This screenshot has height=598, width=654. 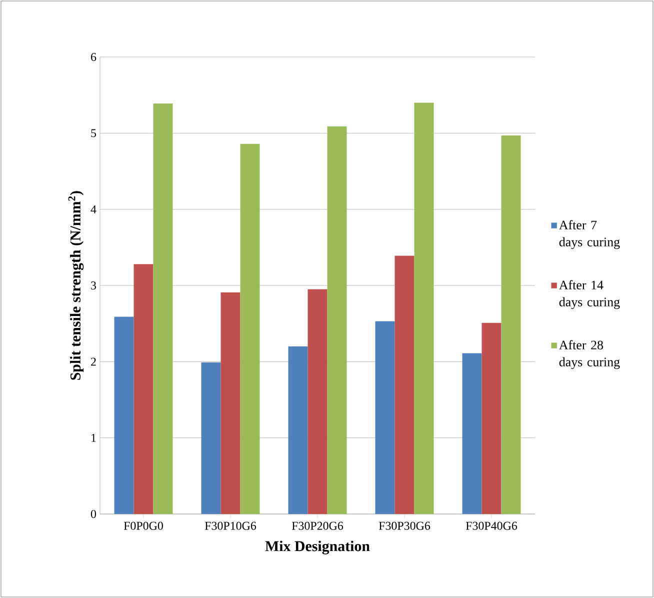 I want to click on legend-label: After 7 days curing, so click(x=589, y=235).